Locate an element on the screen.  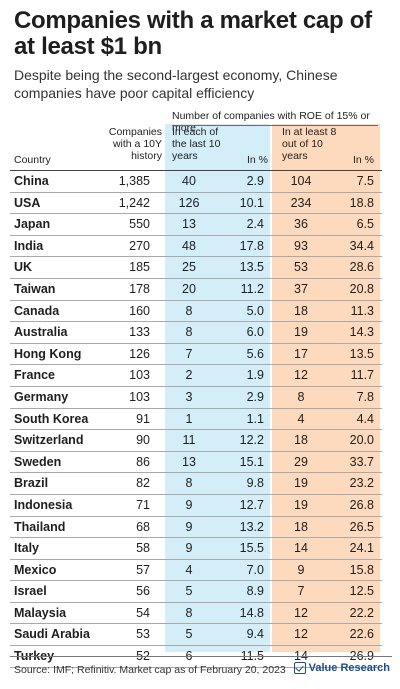
cell-eight-of-ten: 14 is located at coordinates (301, 548).